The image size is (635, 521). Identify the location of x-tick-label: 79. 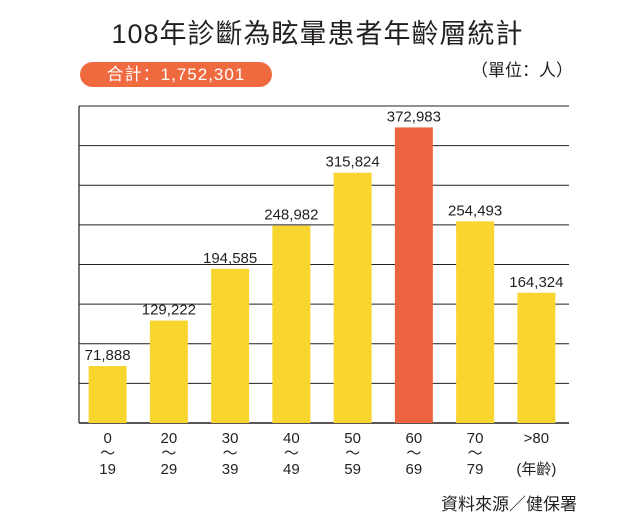
(475, 469).